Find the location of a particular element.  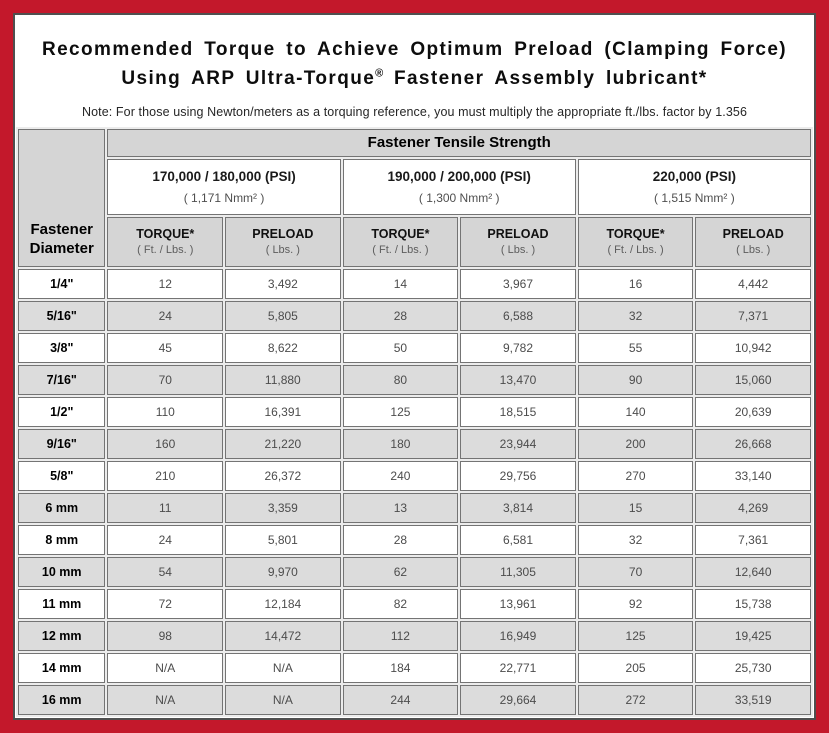

table-row: 3/8" 45 8,622 50 9,782 55 10,942 is located at coordinates (414, 347).